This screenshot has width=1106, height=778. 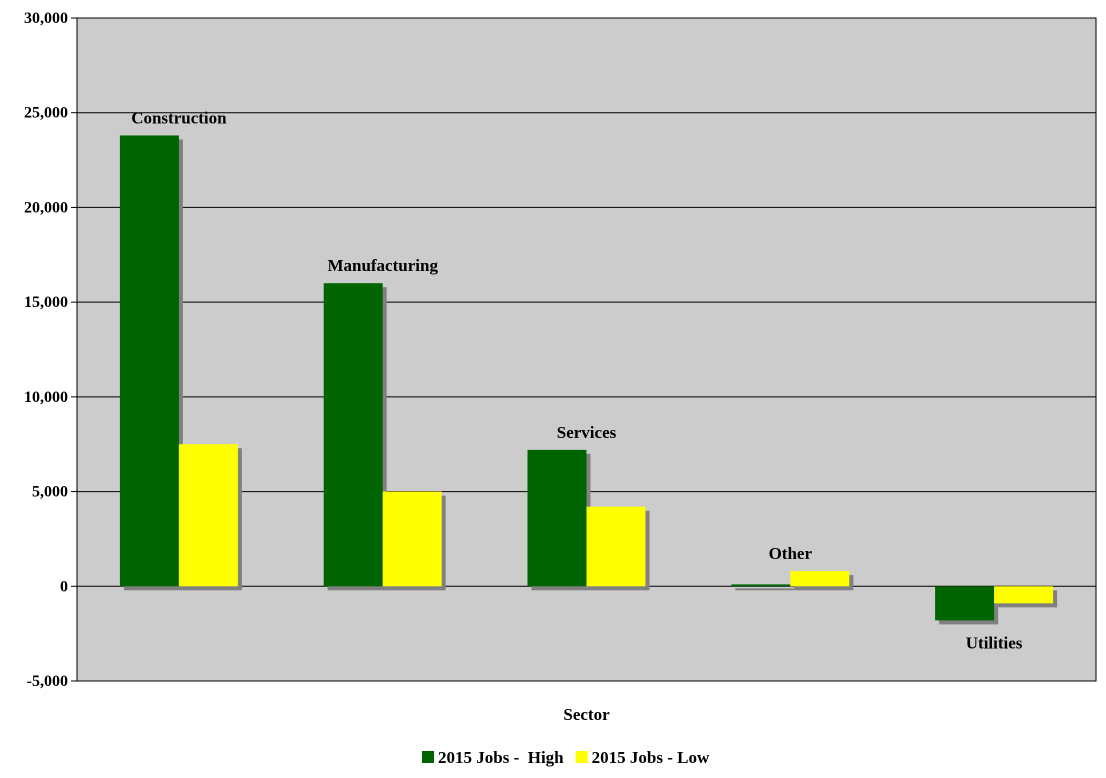 I want to click on category-label-utilities: Utilities, so click(x=994, y=642).